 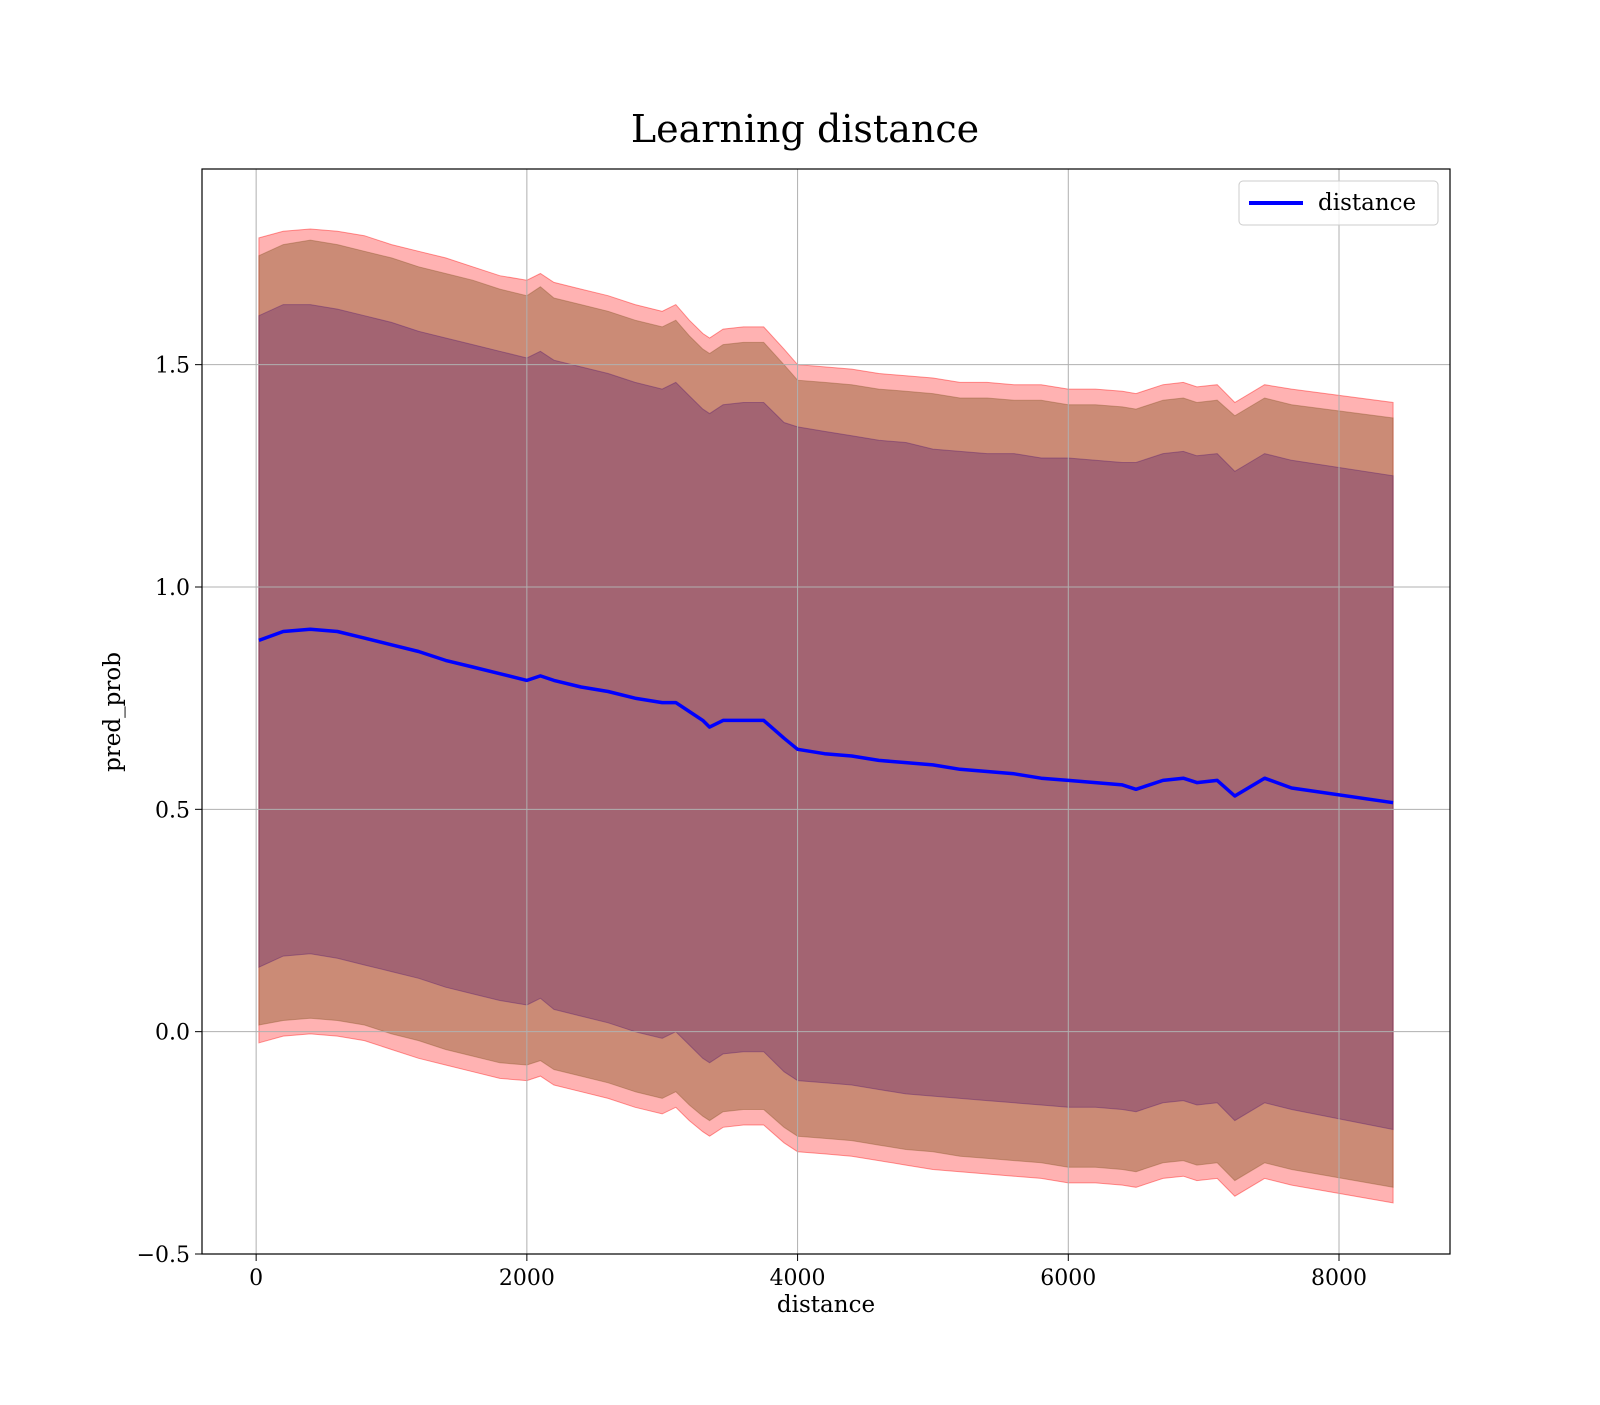 What do you see at coordinates (172, 1033) in the screenshot?
I see `y-tick-label: 0.0` at bounding box center [172, 1033].